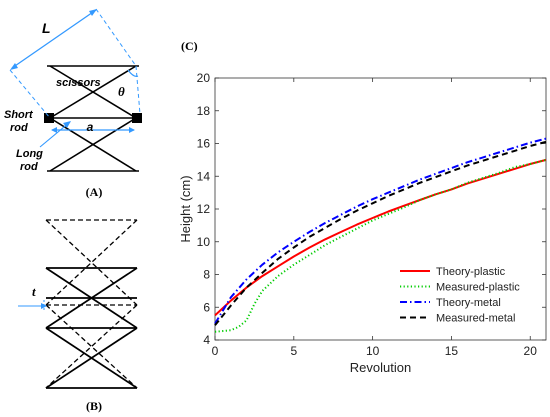  Describe the element at coordinates (94, 192) in the screenshot. I see `panel-a-label: (A)` at that location.